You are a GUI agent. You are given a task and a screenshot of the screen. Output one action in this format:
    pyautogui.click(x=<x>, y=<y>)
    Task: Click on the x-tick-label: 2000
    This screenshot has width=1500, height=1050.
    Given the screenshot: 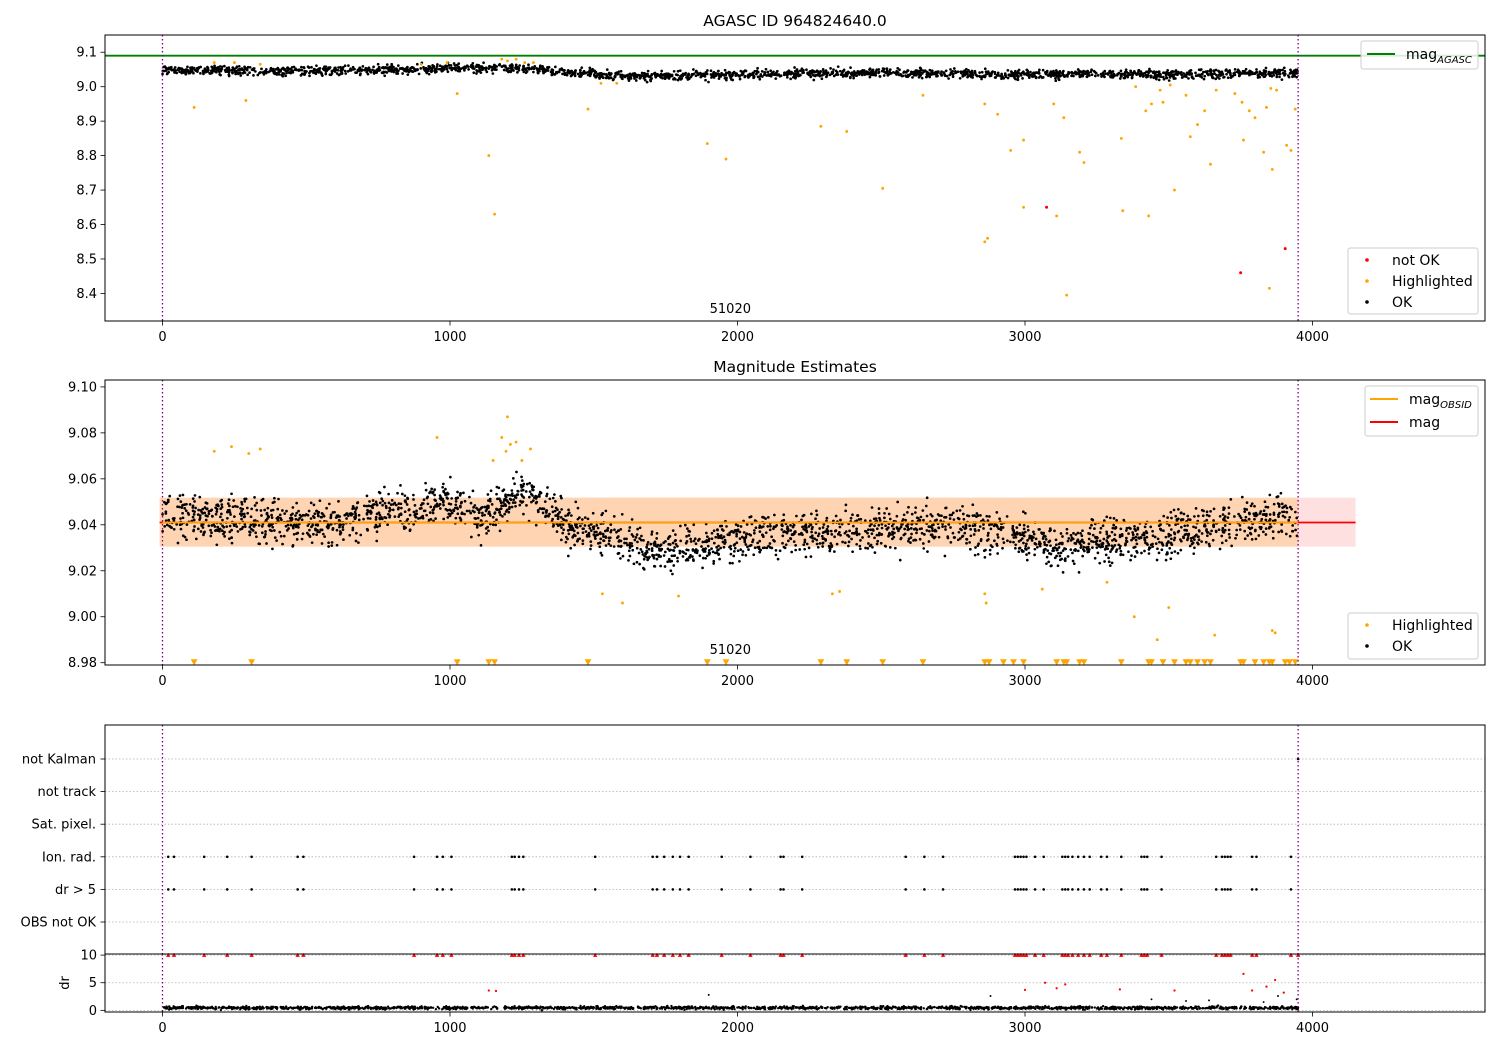 What is the action you would take?
    pyautogui.click(x=737, y=337)
    